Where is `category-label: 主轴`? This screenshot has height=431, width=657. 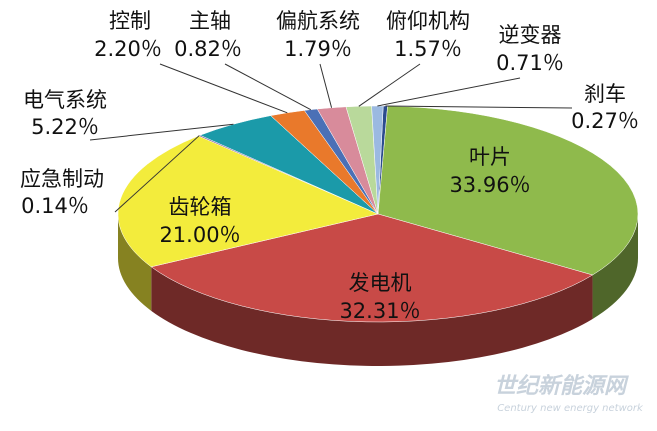
category-label: 主轴 is located at coordinates (210, 21).